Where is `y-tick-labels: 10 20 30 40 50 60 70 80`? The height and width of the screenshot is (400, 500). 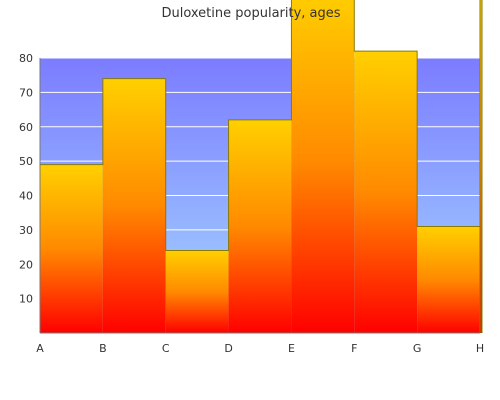 y-tick-labels: 10 20 30 40 50 60 70 80 is located at coordinates (26, 179).